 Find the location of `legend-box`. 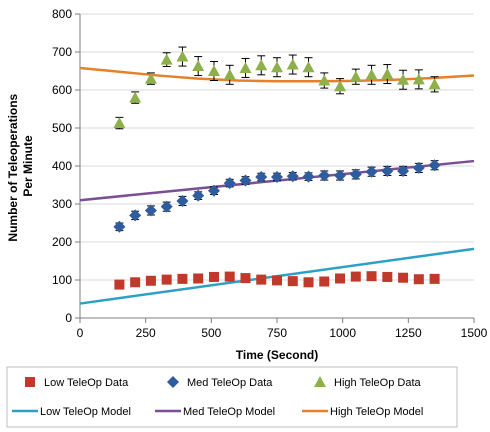

legend-box is located at coordinates (232, 397).